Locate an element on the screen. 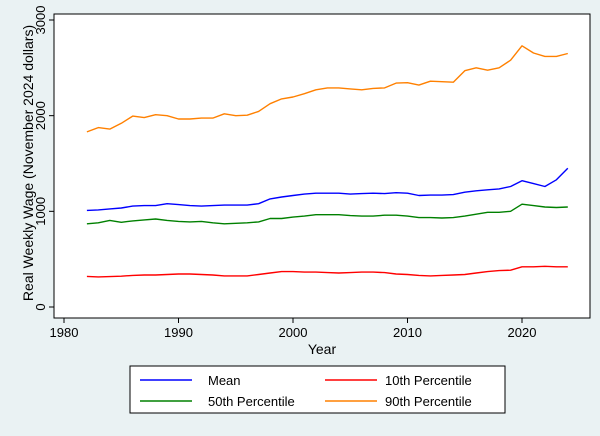 The image size is (600, 436). legend-label: 90th Percentile is located at coordinates (428, 401).